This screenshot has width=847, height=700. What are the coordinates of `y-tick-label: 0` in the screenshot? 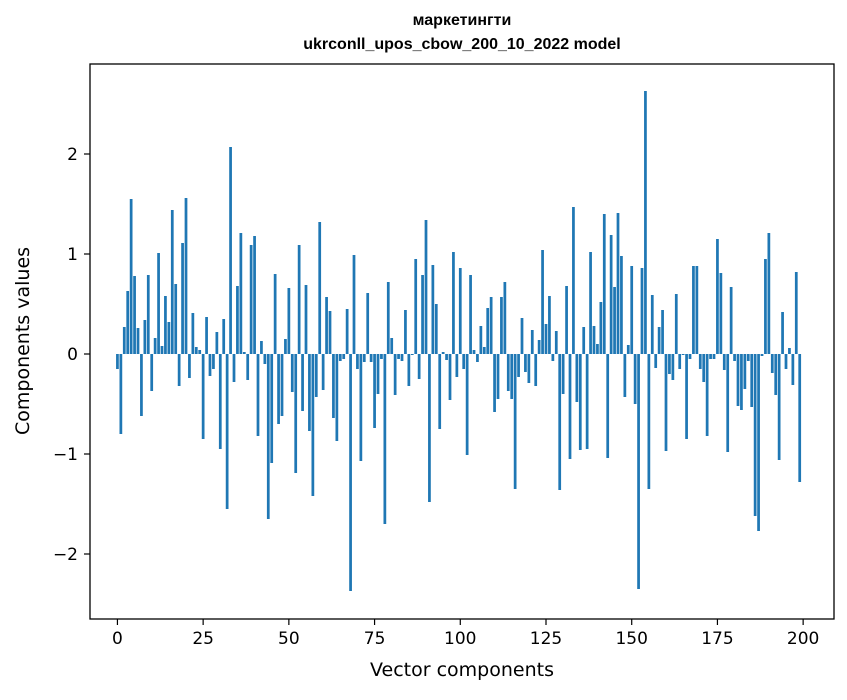 It's located at (72, 355).